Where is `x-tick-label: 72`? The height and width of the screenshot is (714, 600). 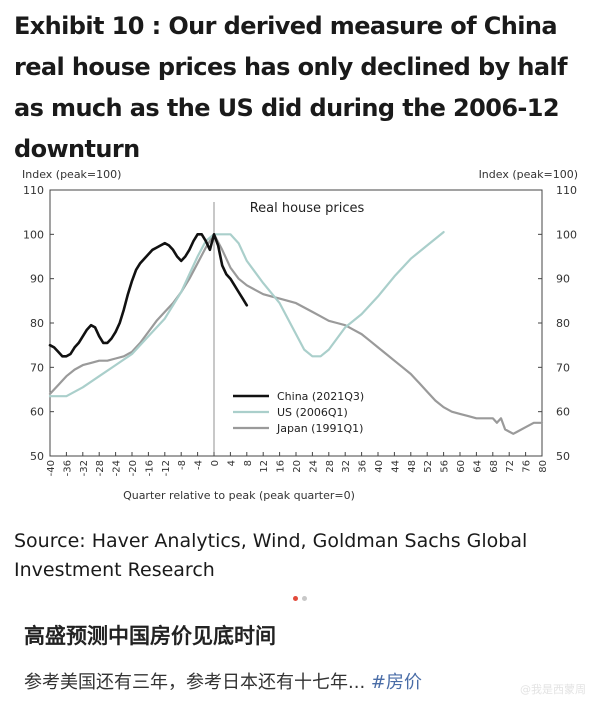
x-tick-label: 72 is located at coordinates (510, 466).